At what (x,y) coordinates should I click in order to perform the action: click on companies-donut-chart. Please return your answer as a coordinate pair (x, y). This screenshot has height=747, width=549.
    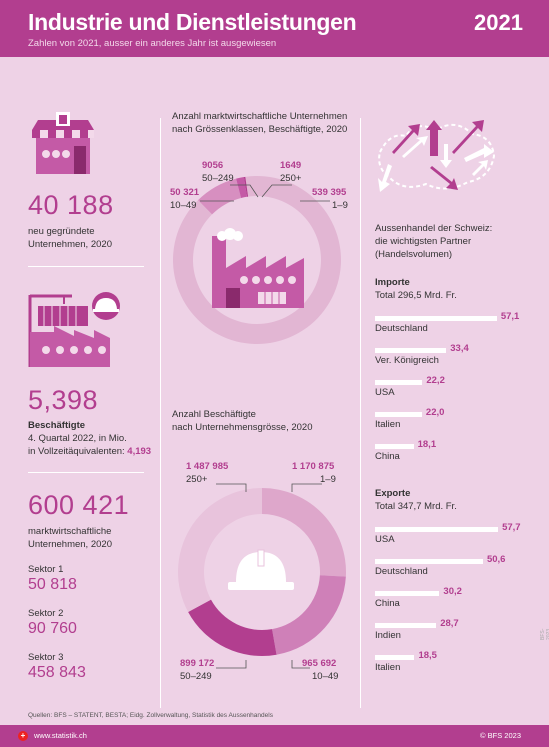
    Looking at the image, I should click on (257, 260).